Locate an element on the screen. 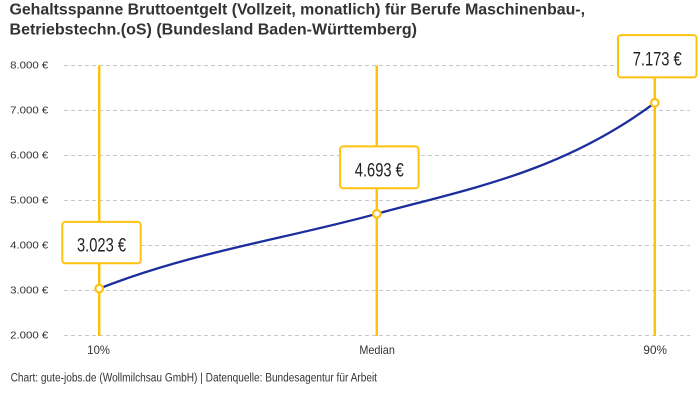  svg-text: 10% is located at coordinates (98, 350).